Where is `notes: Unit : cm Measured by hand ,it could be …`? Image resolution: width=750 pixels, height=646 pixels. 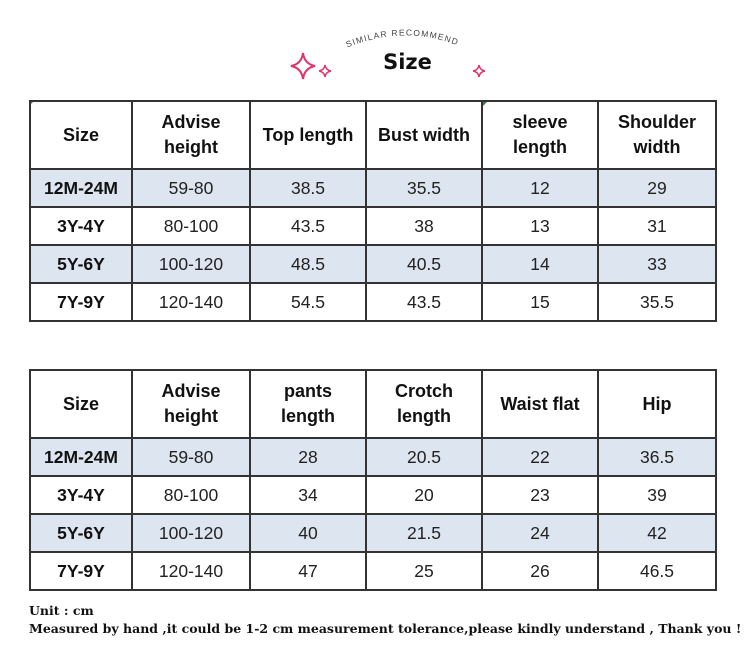
notes: Unit : cm Measured by hand ,it could be … is located at coordinates (385, 620).